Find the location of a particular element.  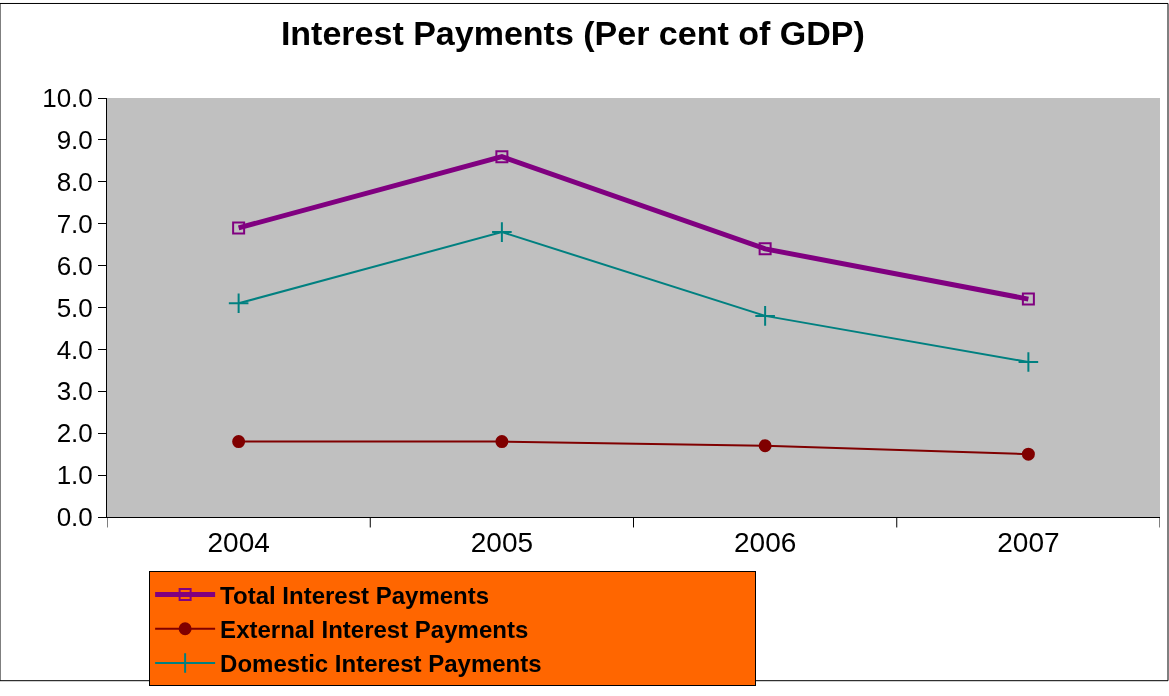

y-tick-label: 6.0 is located at coordinates (74, 265).